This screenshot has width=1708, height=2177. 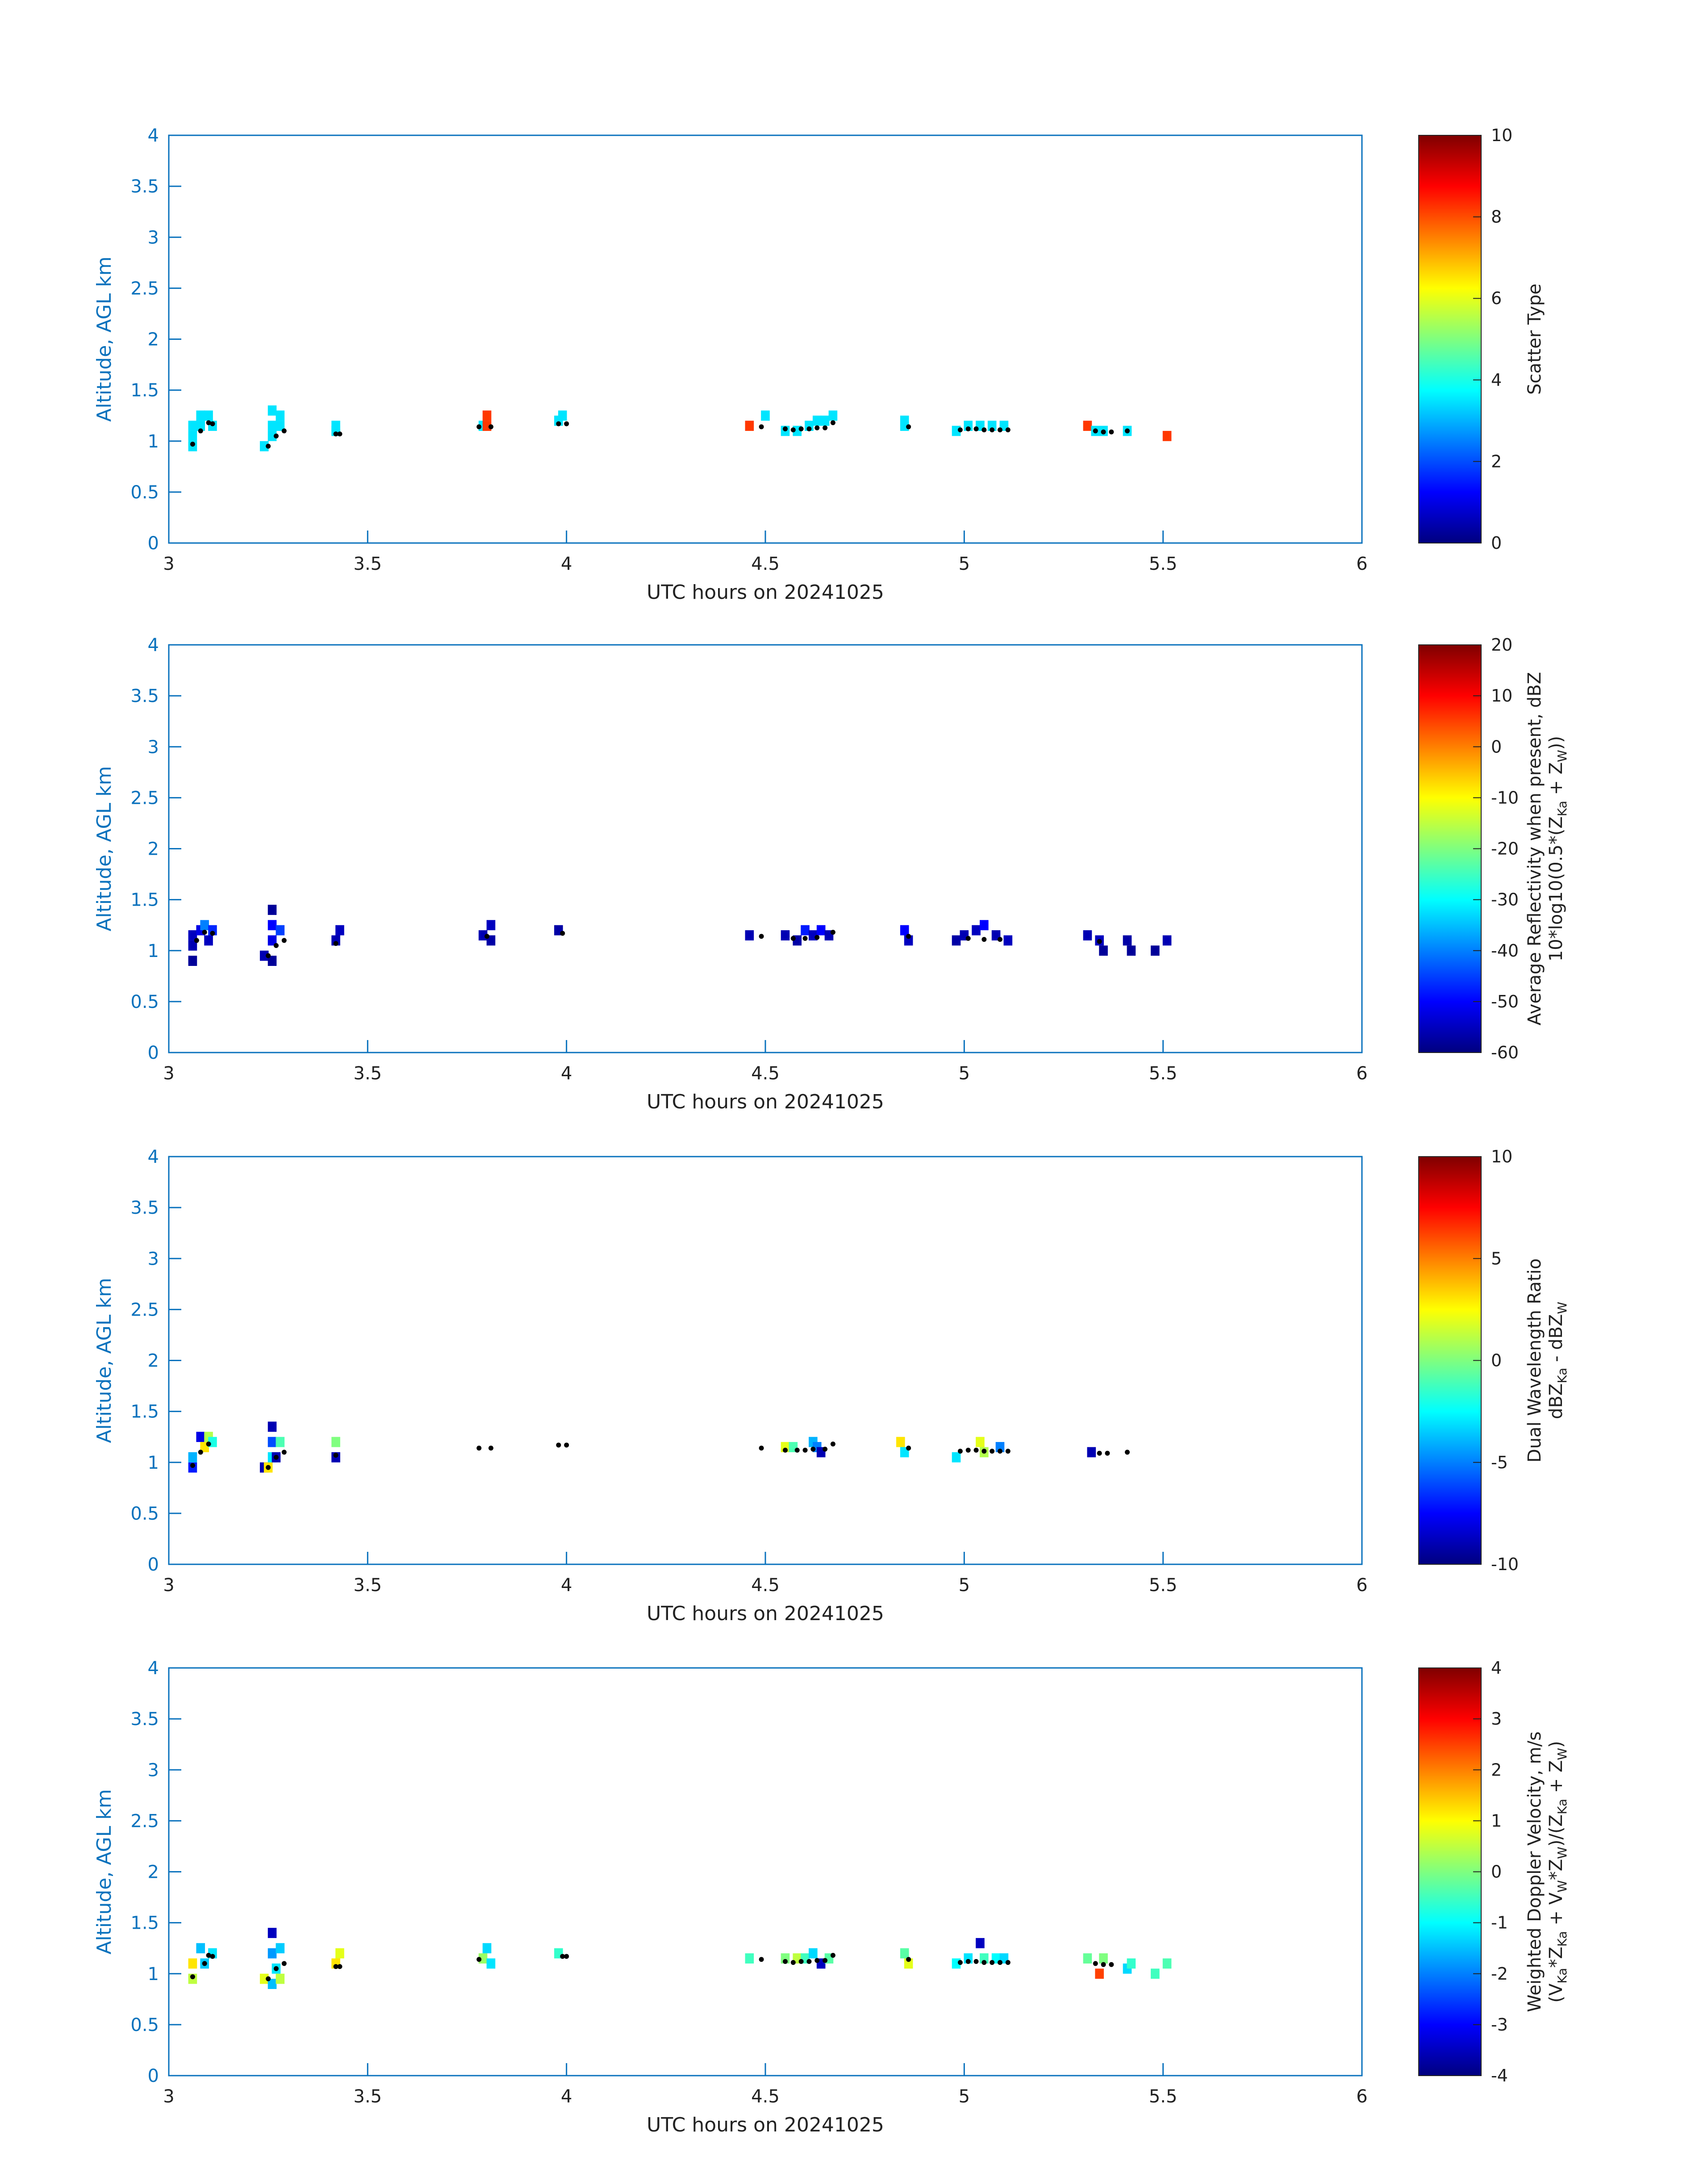 What do you see at coordinates (1496, 1719) in the screenshot?
I see `colorbar-tick-label: 3` at bounding box center [1496, 1719].